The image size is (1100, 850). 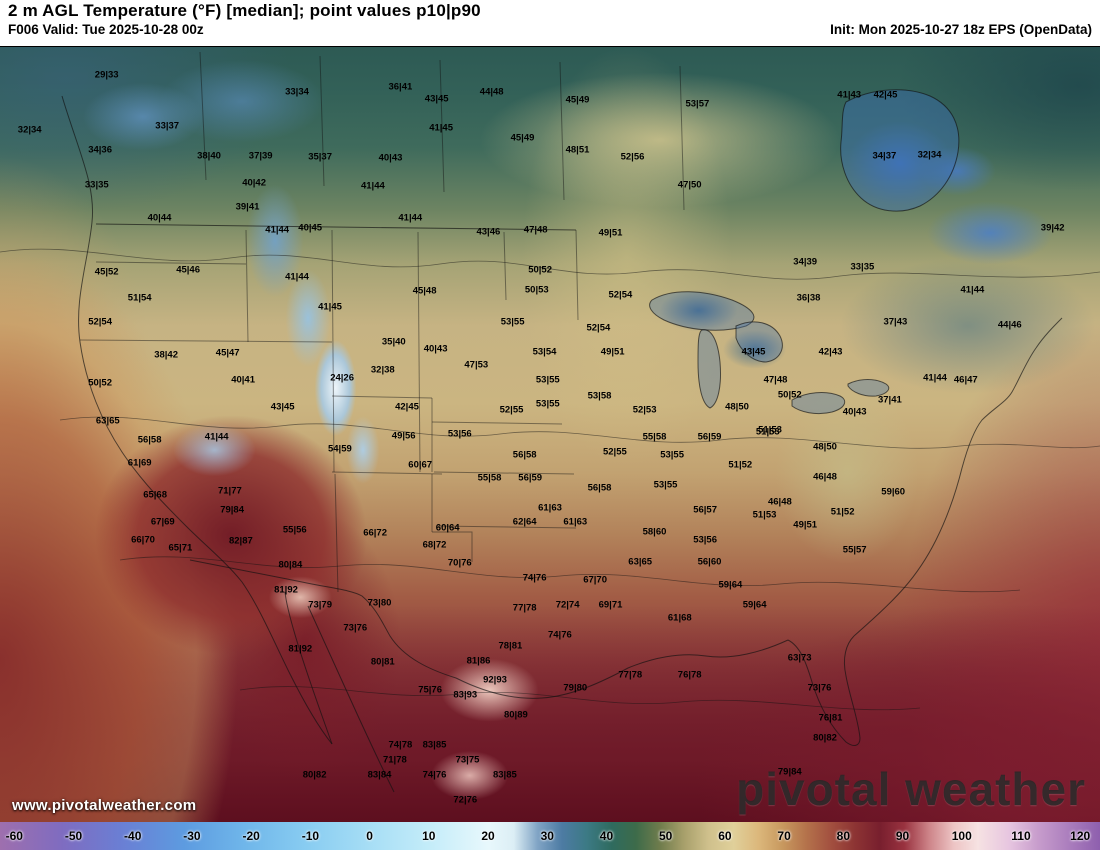 I want to click on colorbar-tick-label: 0, so click(x=369, y=836).